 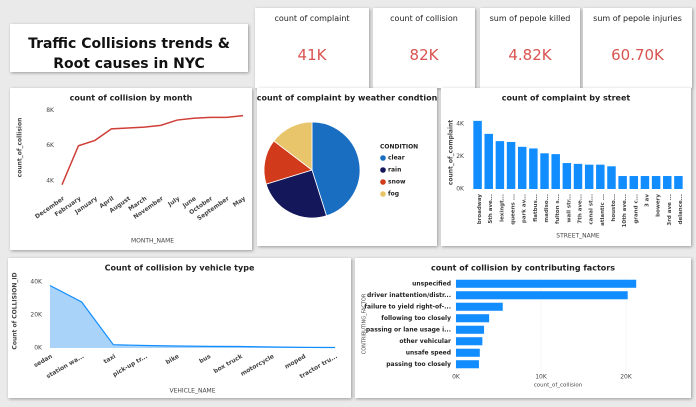 What do you see at coordinates (15, 310) in the screenshot?
I see `y-axis-title: Count of COLLISION_ID` at bounding box center [15, 310].